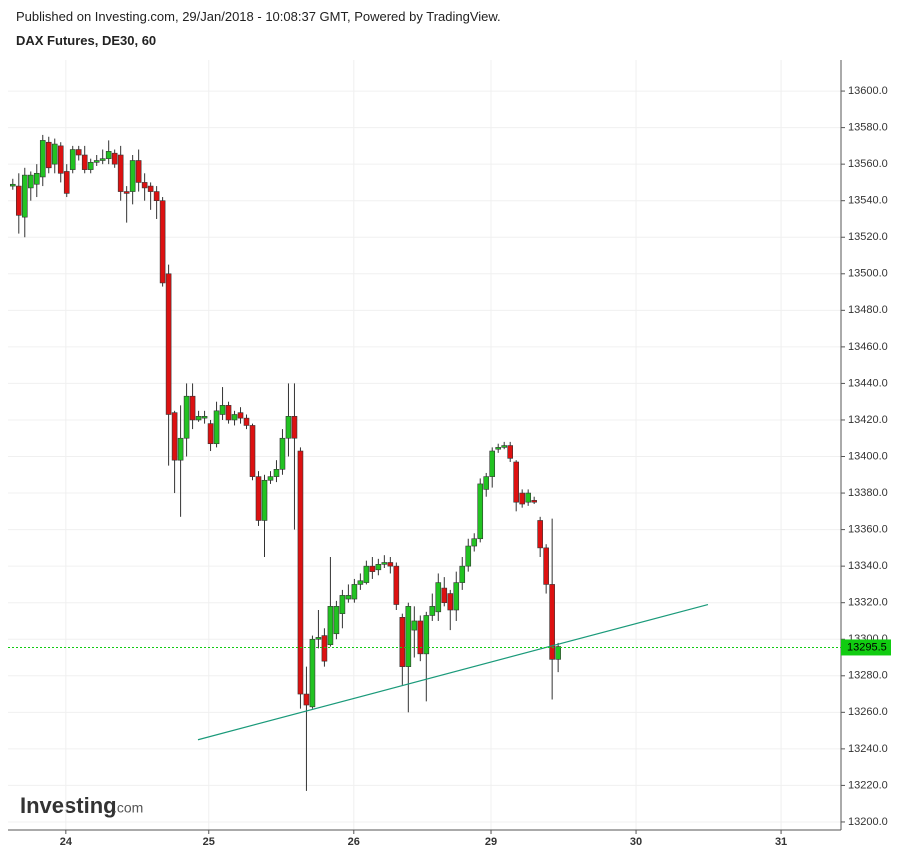 This screenshot has height=854, width=898. Describe the element at coordinates (868, 493) in the screenshot. I see `y-tick-label: 13380.0` at that location.